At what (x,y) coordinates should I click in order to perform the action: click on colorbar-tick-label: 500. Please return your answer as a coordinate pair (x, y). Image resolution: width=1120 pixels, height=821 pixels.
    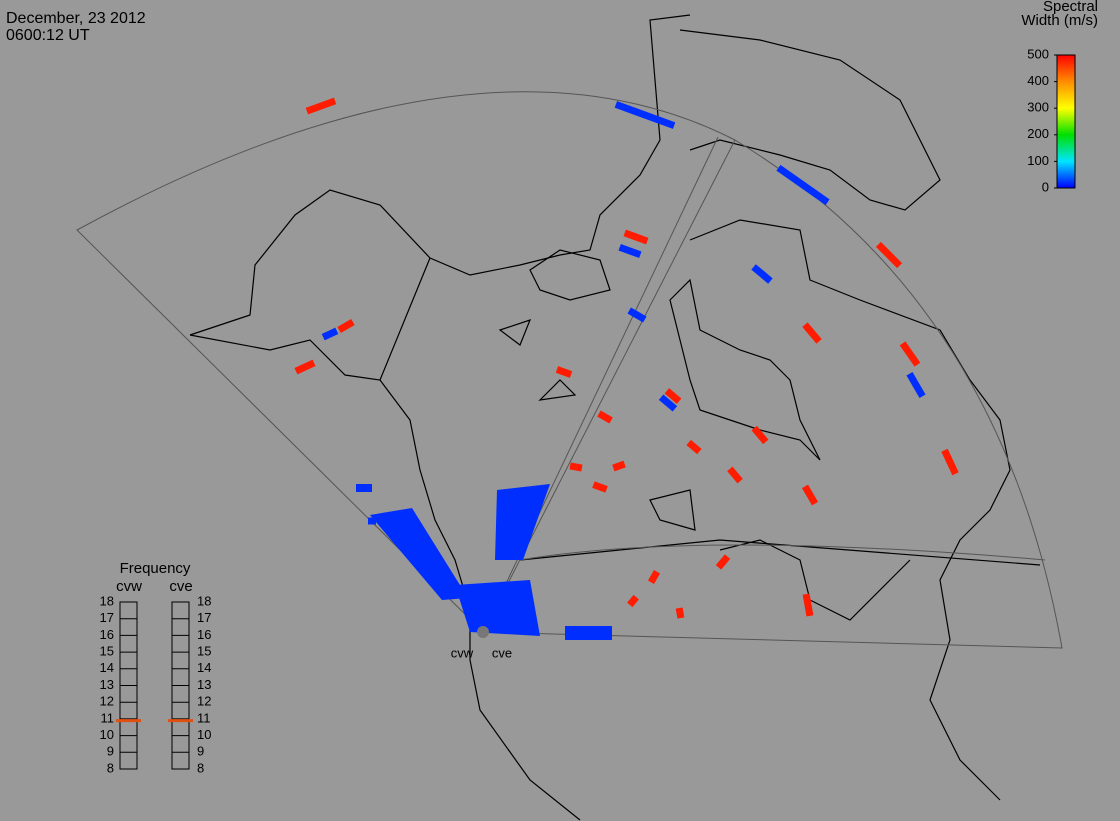
    Looking at the image, I should click on (1038, 53).